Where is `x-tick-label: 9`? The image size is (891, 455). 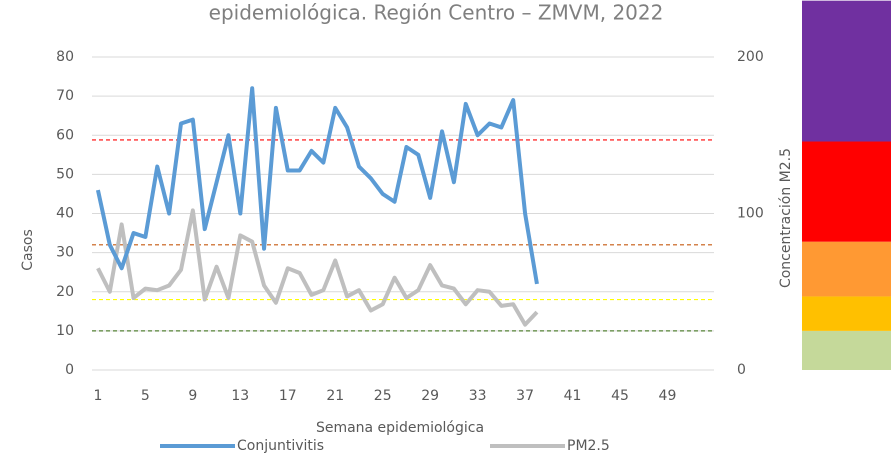 x-tick-label: 9 is located at coordinates (192, 396).